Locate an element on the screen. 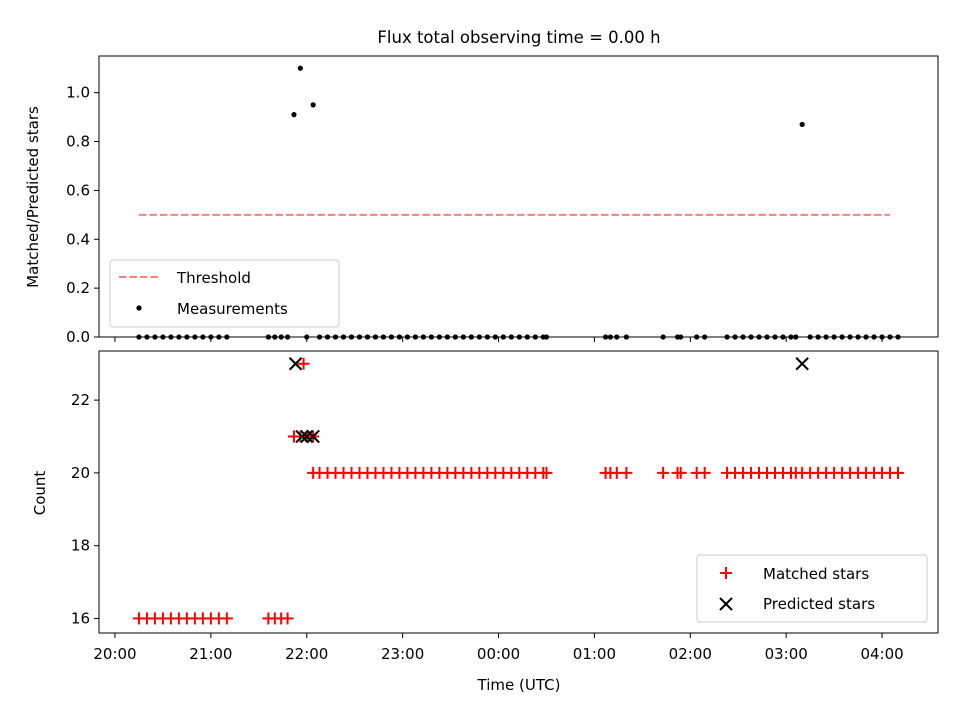 Image resolution: width=960 pixels, height=720 pixels. bottom-legend: Matched stars Predicted stars is located at coordinates (812, 588).